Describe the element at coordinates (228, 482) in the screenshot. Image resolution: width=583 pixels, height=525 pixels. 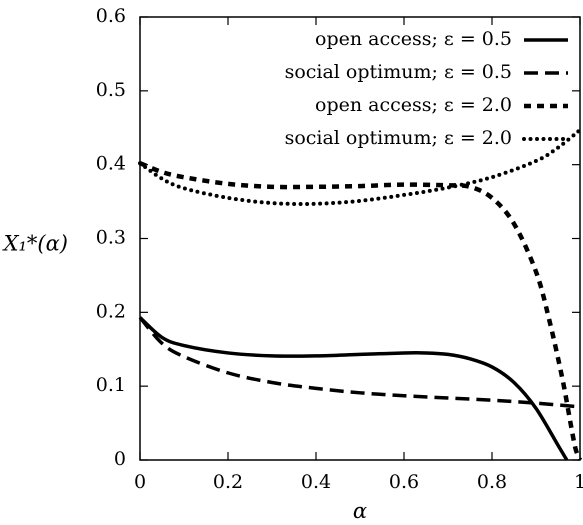
I see `x-tick-label: 0.2` at that location.